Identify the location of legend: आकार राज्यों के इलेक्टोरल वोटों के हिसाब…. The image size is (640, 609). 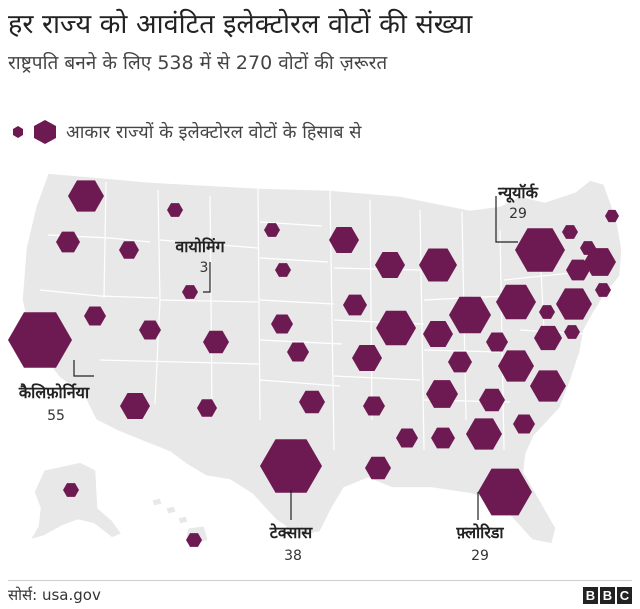
(184, 132).